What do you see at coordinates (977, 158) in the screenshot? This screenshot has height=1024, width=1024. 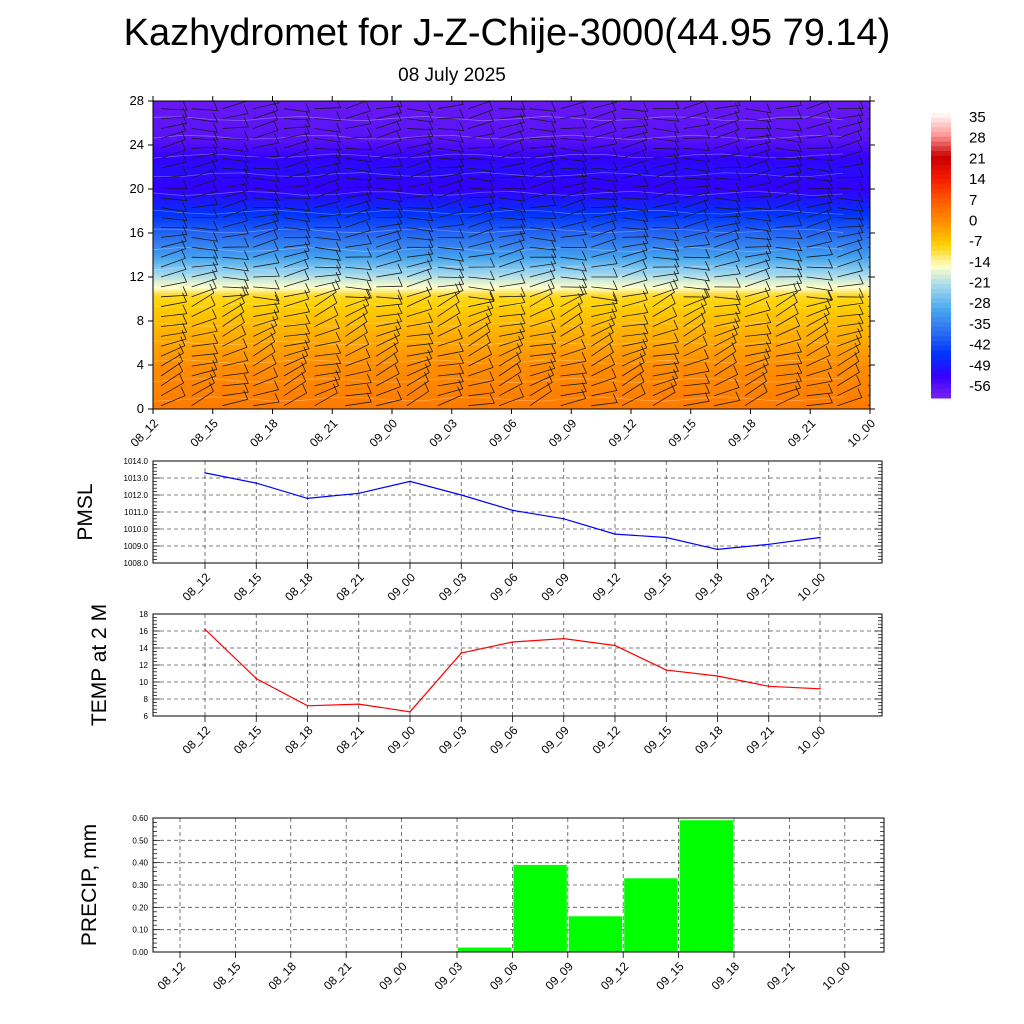 I see `colorbar-label: 21` at bounding box center [977, 158].